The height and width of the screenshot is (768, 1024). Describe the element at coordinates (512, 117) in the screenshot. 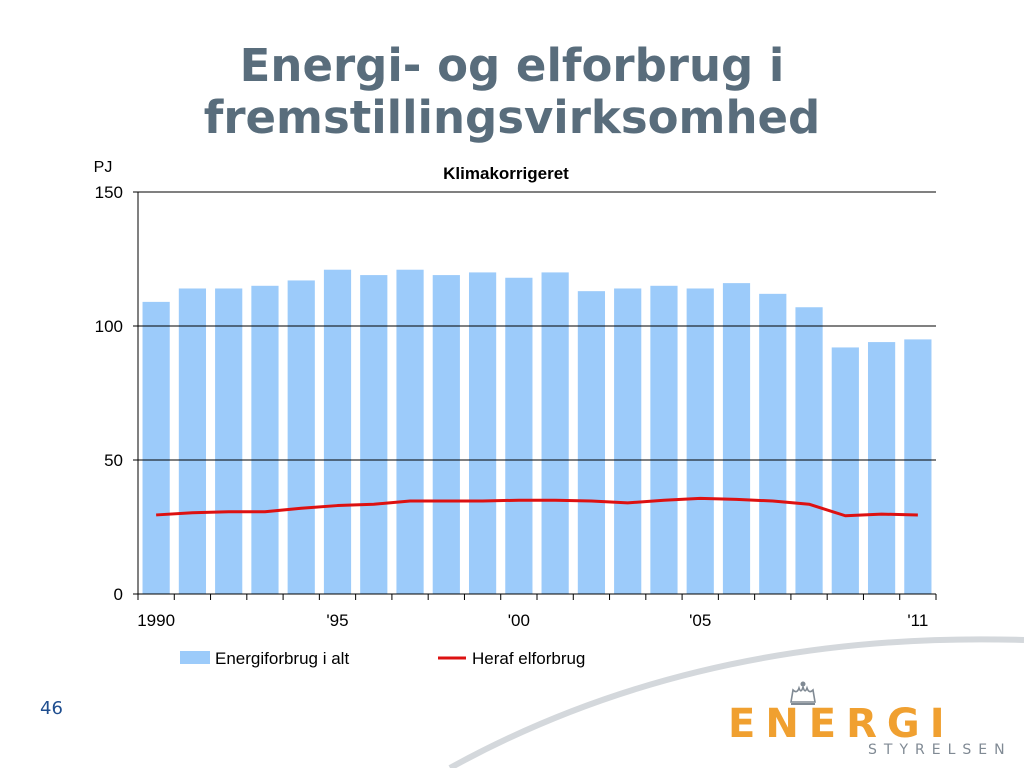

I see `slide-title-line-2: fremstillingsvirksomhed` at that location.